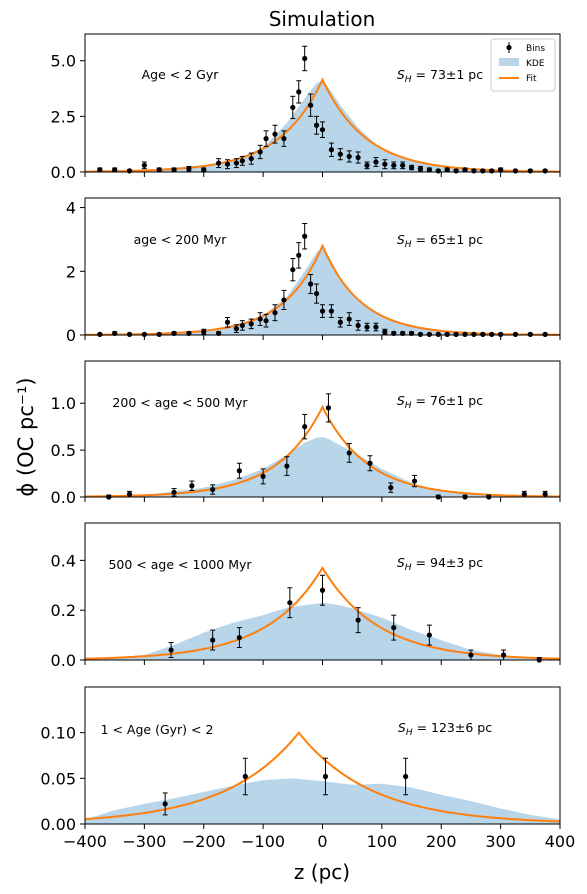  What do you see at coordinates (440, 402) in the screenshot?
I see `scale-height-label: SH = 76±1 pc` at bounding box center [440, 402].